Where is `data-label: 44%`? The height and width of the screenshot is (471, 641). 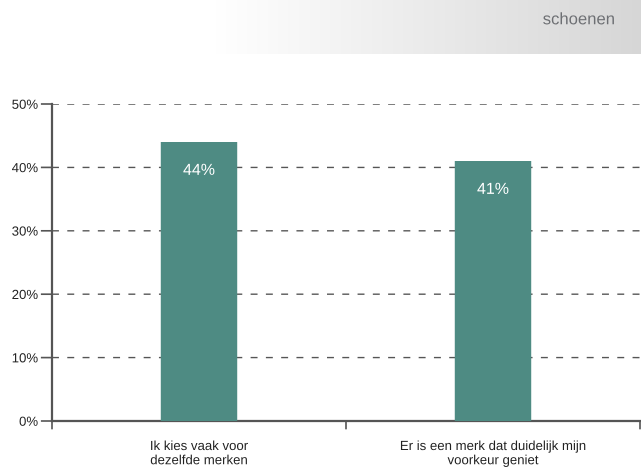
data-label: 44% is located at coordinates (198, 169).